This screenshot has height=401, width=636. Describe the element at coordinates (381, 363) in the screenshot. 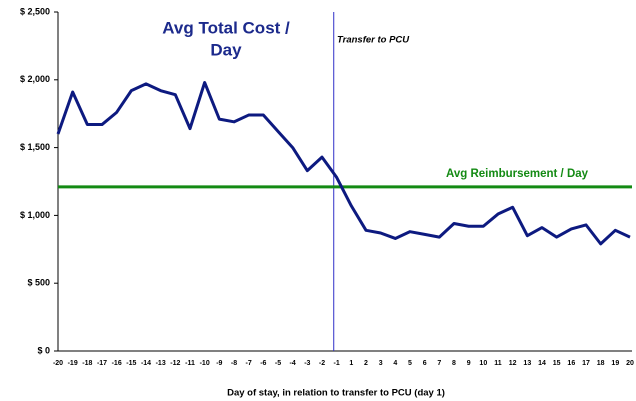

I see `x-tick-label: 3` at that location.